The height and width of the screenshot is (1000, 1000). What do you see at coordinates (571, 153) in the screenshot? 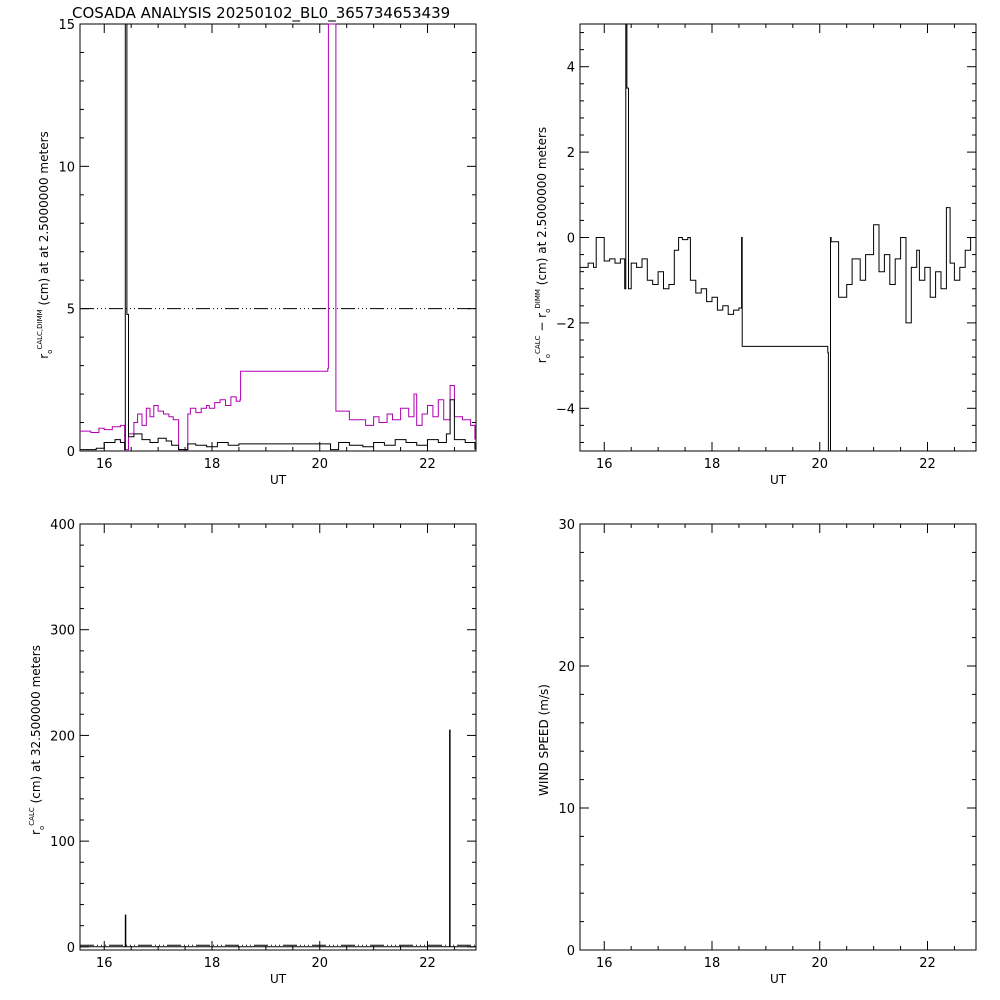
I see `y-tick-label: 2` at bounding box center [571, 153].